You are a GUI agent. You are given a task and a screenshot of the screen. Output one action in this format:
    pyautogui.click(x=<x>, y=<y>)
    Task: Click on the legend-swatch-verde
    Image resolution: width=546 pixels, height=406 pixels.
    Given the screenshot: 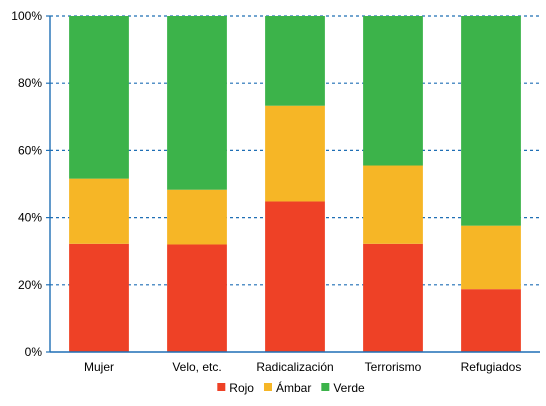 What is the action you would take?
    pyautogui.click(x=325, y=387)
    